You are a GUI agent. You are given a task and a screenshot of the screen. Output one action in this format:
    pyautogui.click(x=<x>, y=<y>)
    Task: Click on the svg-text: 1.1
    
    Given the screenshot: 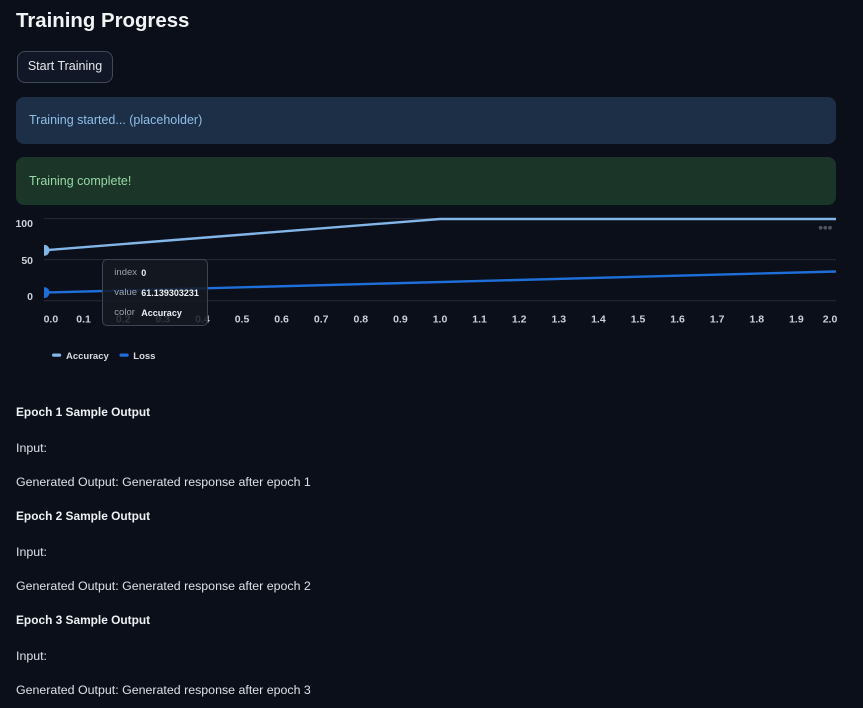 What is the action you would take?
    pyautogui.click(x=479, y=320)
    